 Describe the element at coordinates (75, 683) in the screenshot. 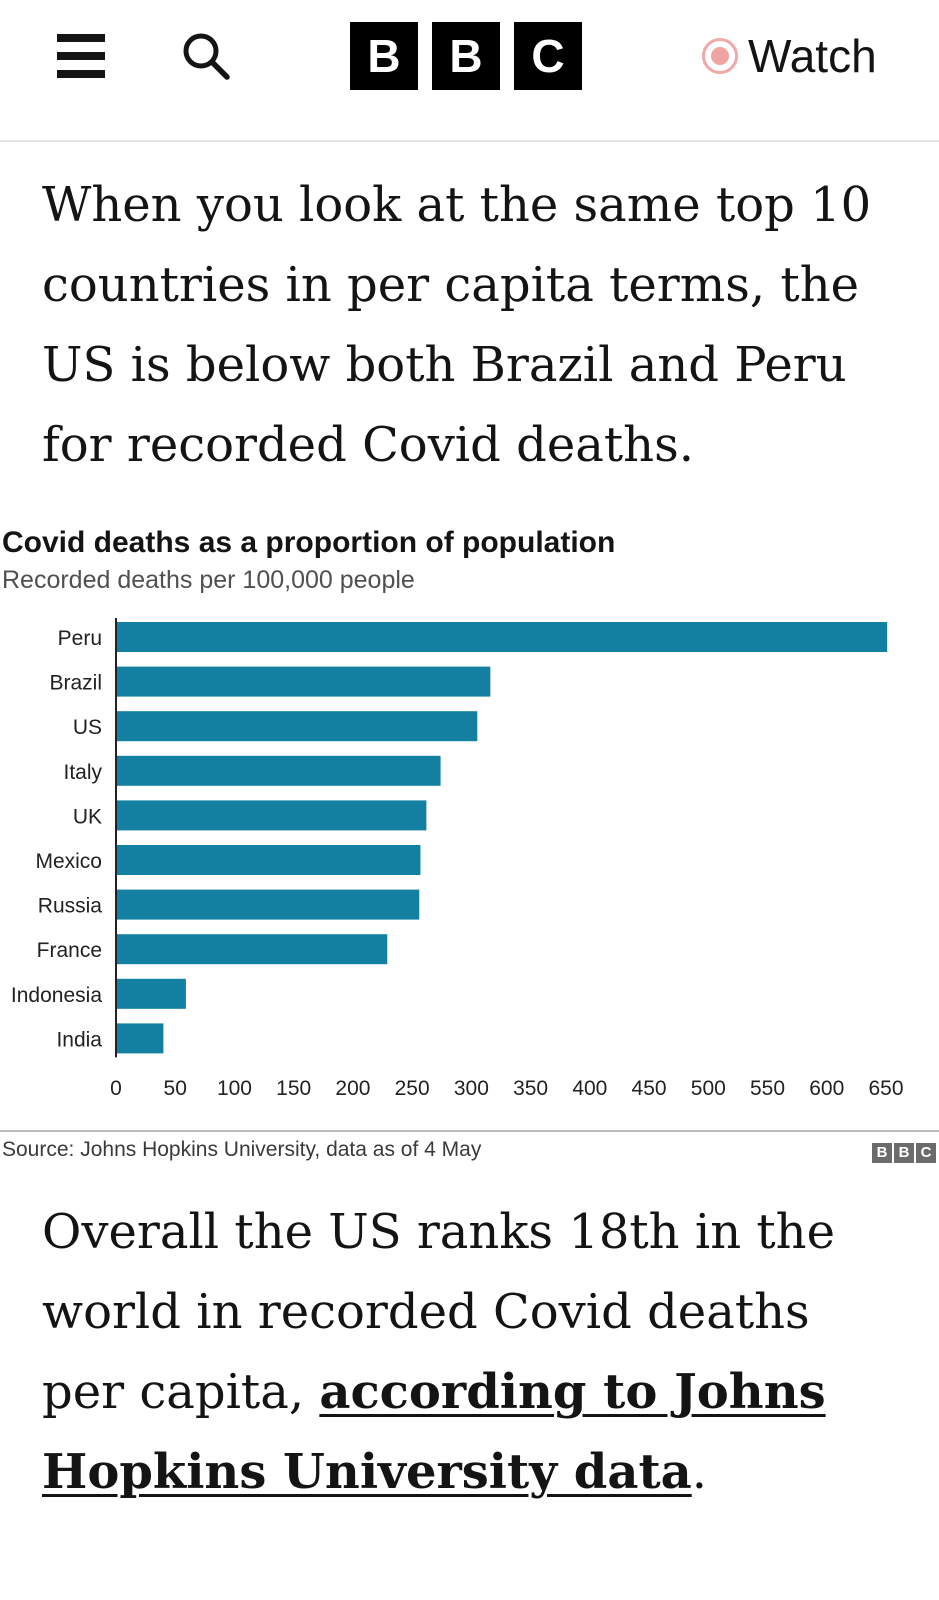

I see `category-label: Brazil` at that location.